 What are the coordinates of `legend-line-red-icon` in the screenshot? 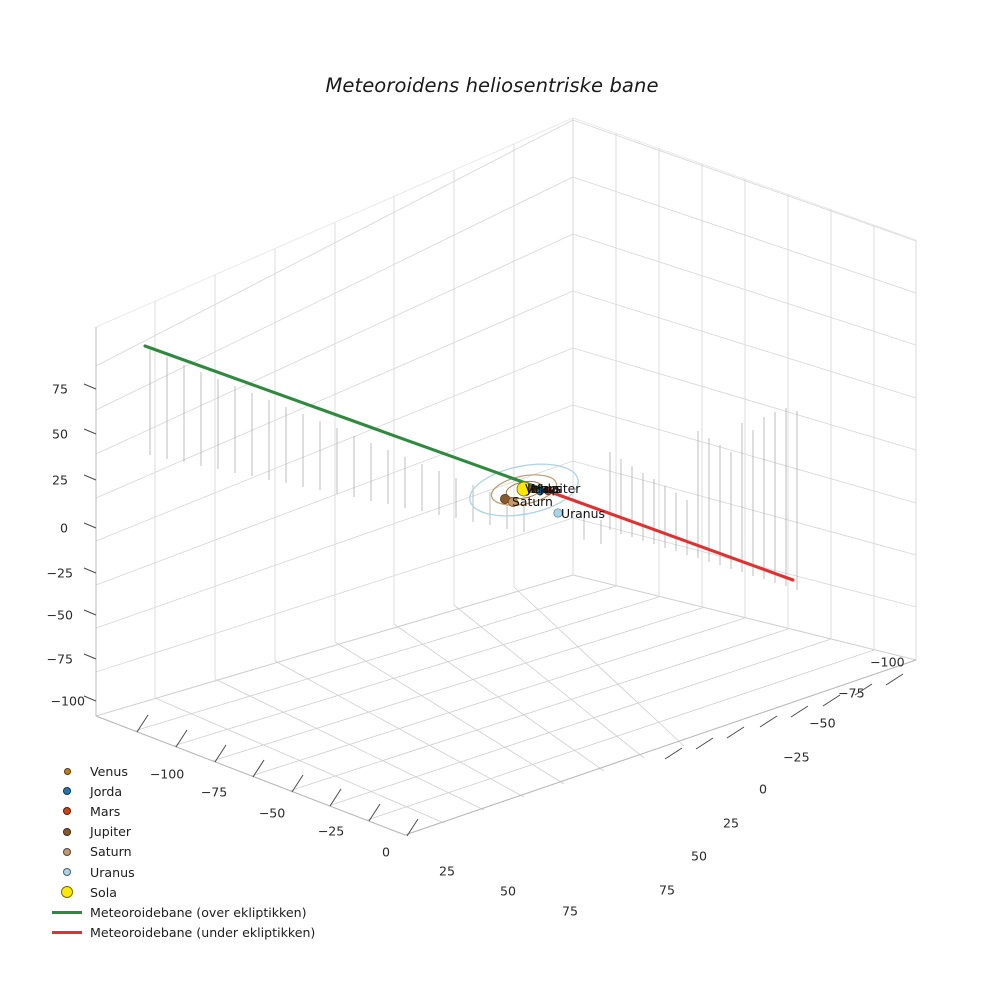 It's located at (67, 932).